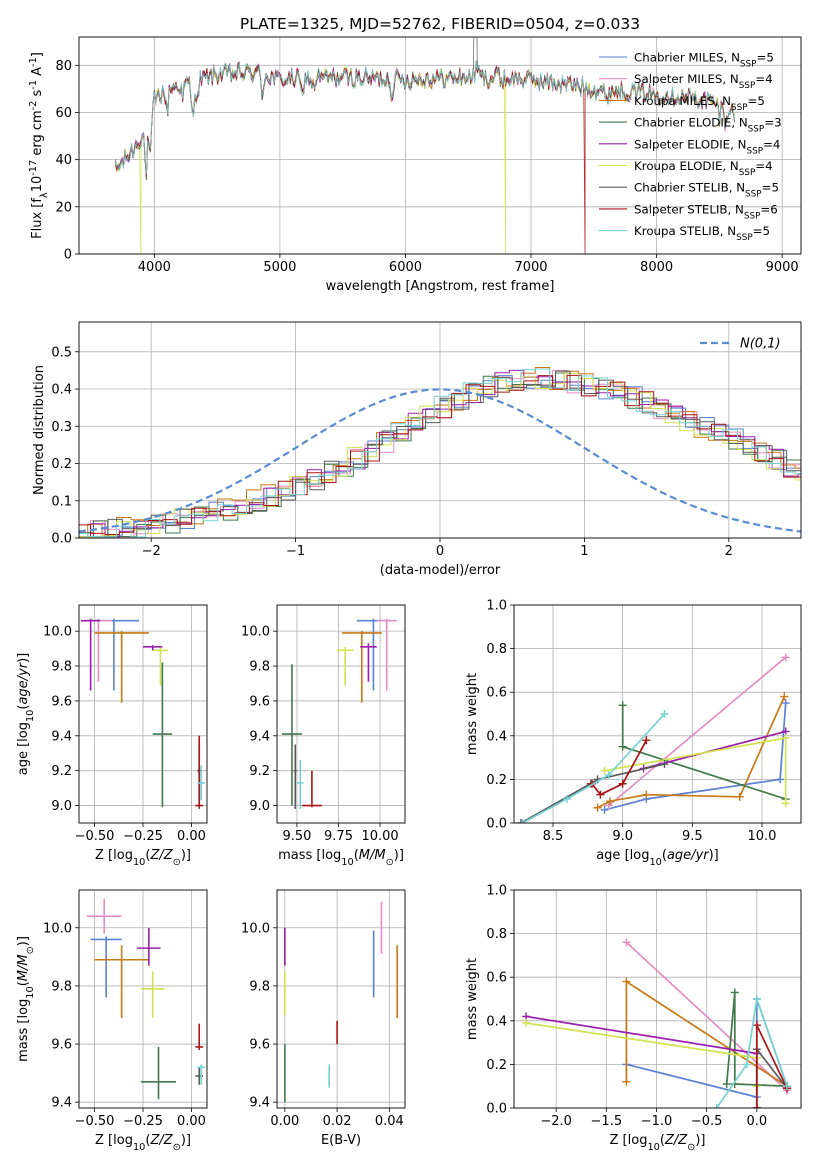 This screenshot has width=819, height=1174. Describe the element at coordinates (154, 267) in the screenshot. I see `x-tick-label: 4000` at that location.